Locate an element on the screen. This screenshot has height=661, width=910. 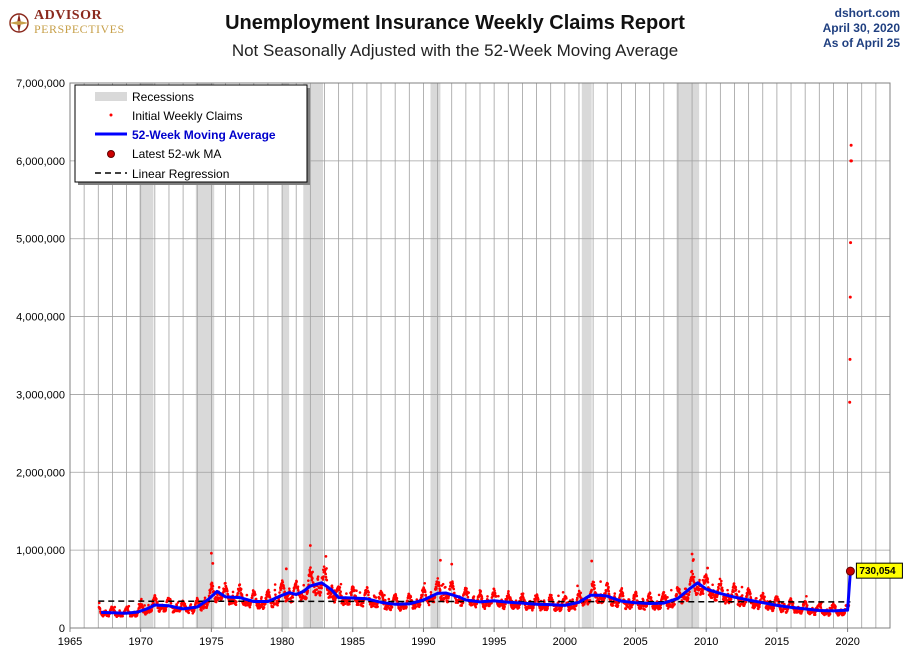
x-tick-label: 1980 is located at coordinates (282, 642).